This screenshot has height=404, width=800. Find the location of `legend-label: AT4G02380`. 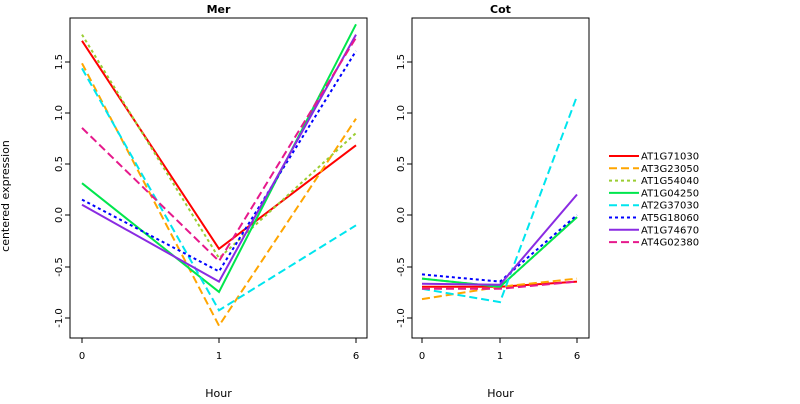

legend-label: AT4G02380 is located at coordinates (670, 243).